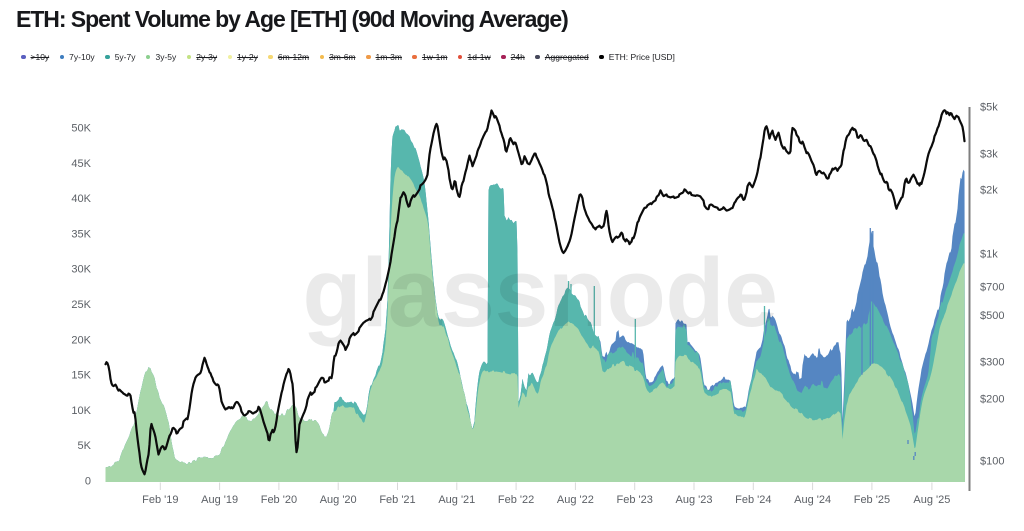 This screenshot has width=1024, height=531. Describe the element at coordinates (85, 446) in the screenshot. I see `svg-text: 5K` at that location.